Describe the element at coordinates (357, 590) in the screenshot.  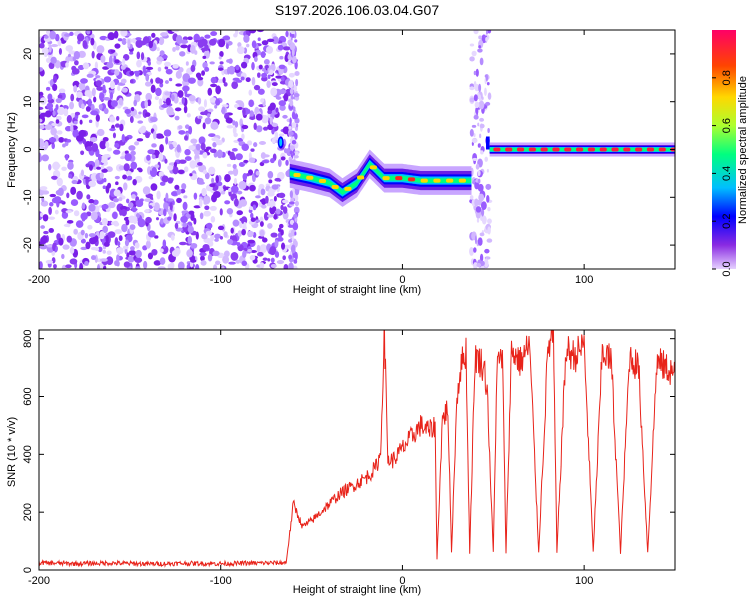
I see `snr-xlabel: Height of straight line (km)` at that location.